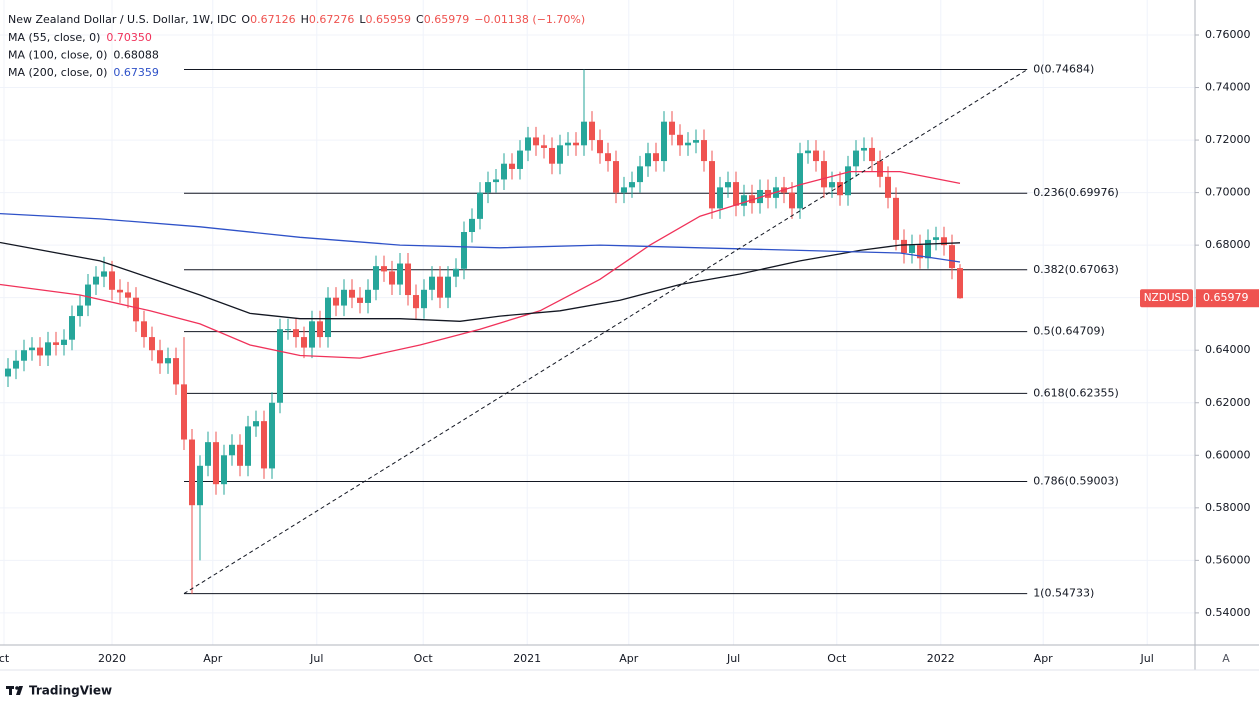  What do you see at coordinates (70, 691) in the screenshot?
I see `brand-name: TradingView` at bounding box center [70, 691].